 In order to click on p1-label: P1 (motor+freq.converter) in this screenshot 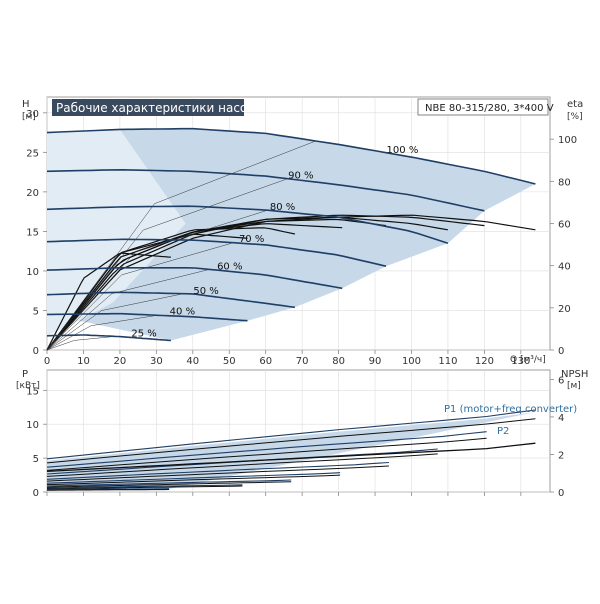, I will do `click(510, 409)`.